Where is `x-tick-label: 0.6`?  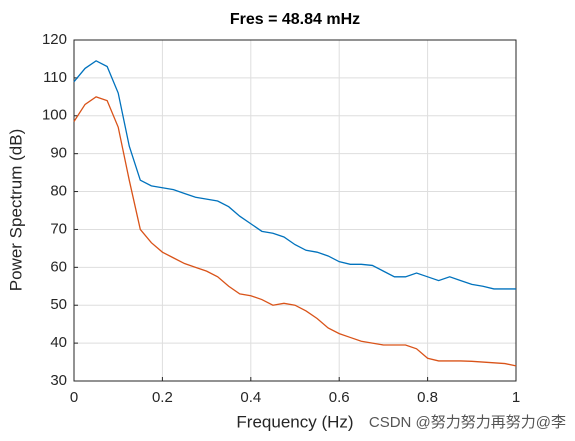
x-tick-label: 0.6 is located at coordinates (339, 397).